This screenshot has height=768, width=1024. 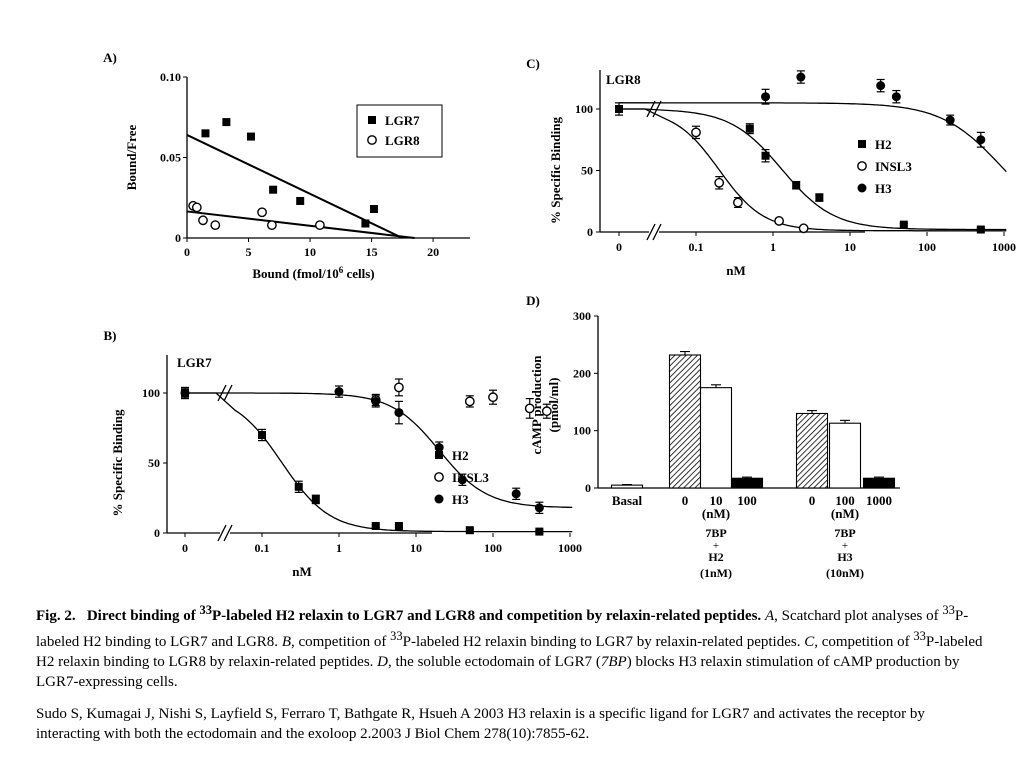 What do you see at coordinates (470, 477) in the screenshot?
I see `panel-b-legend-label-insl3: INSL3` at bounding box center [470, 477].